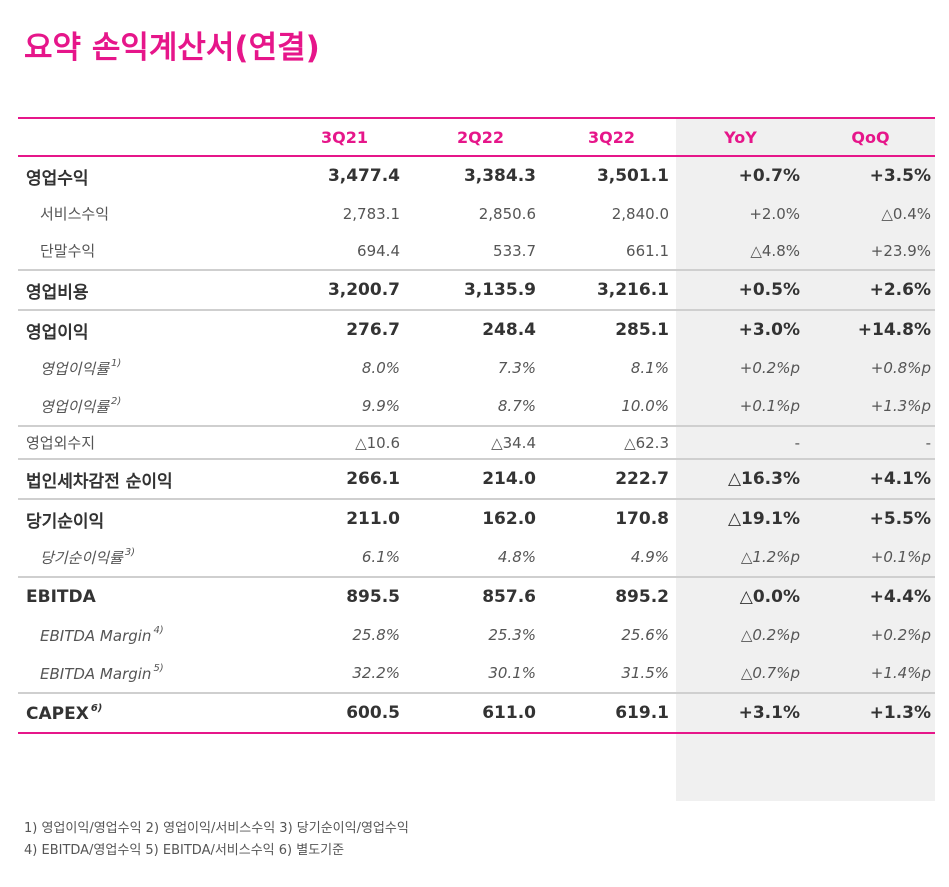 The width and height of the screenshot is (949, 887). Describe the element at coordinates (900, 519) in the screenshot. I see `value-qoq: +5.5%` at that location.